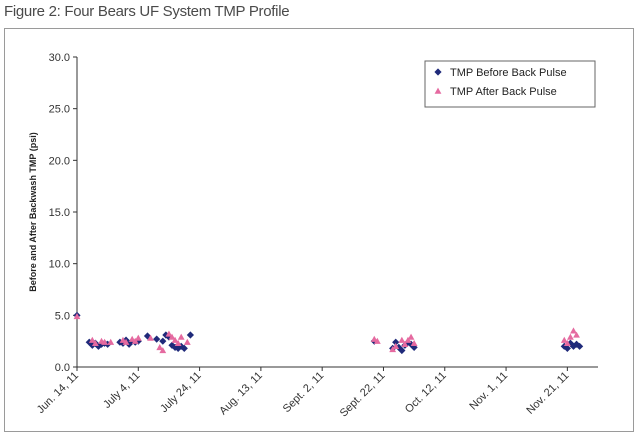 This screenshot has width=640, height=438. I want to click on data-points, so click(328, 333).